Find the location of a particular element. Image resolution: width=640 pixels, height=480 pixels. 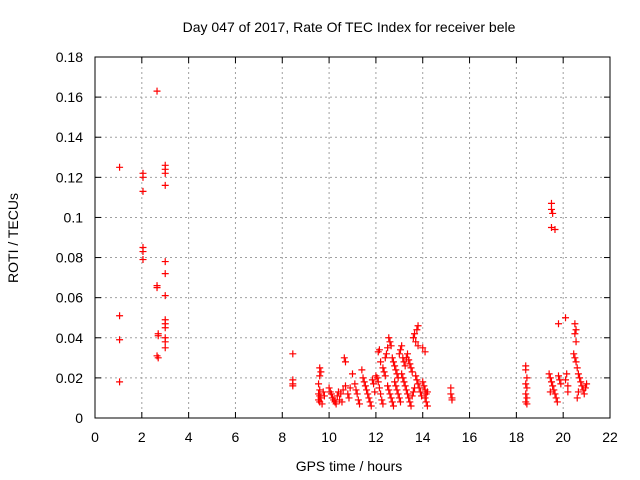

y-tick-label: 0.12 is located at coordinates (69, 177).